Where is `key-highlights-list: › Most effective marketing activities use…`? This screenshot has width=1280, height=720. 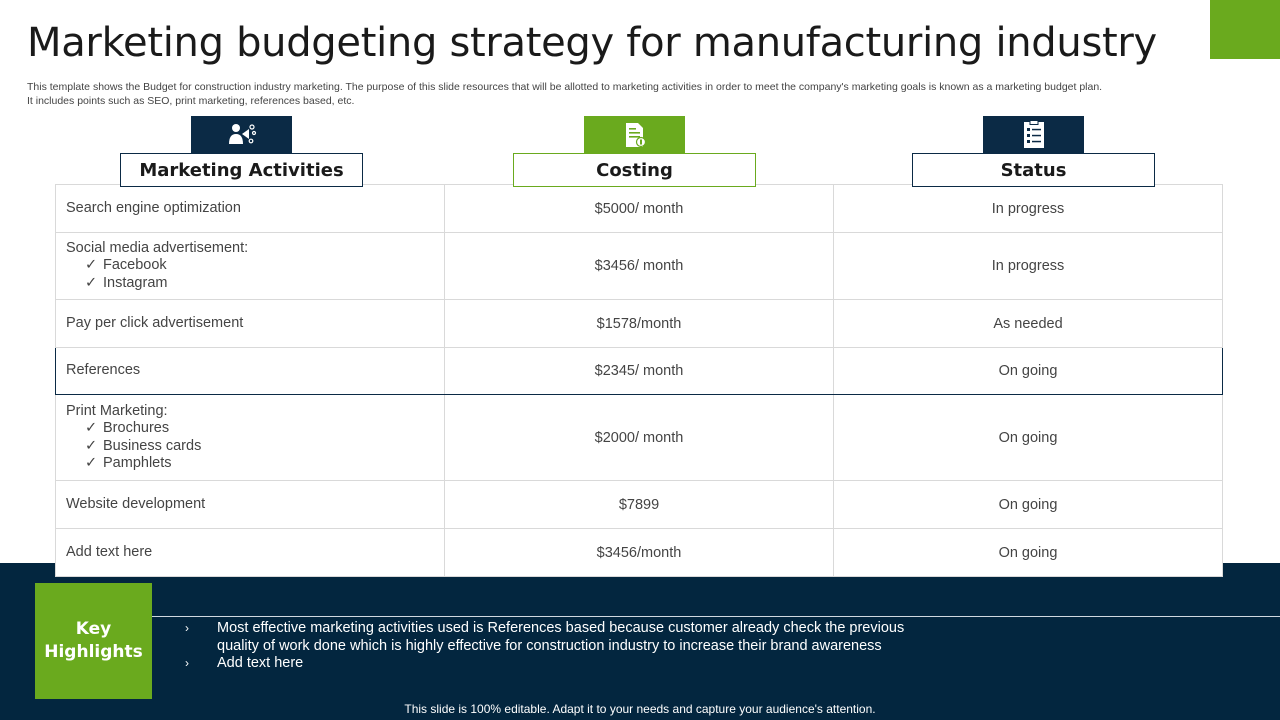 key-highlights-list: › Most effective marketing activities use… is located at coordinates (555, 646).